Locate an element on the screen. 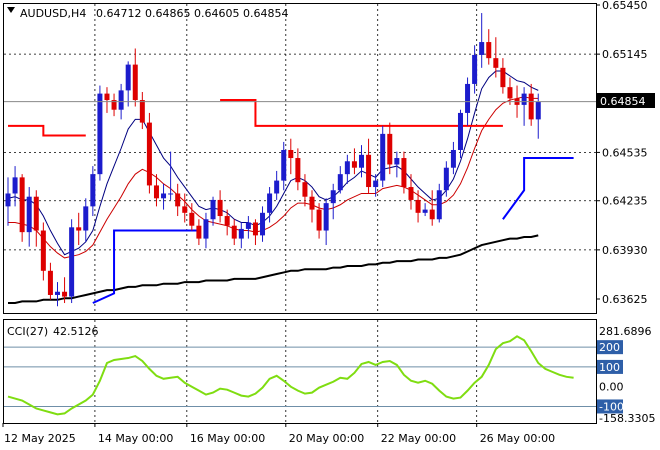  indicator-name: CCI(27) is located at coordinates (27, 331).